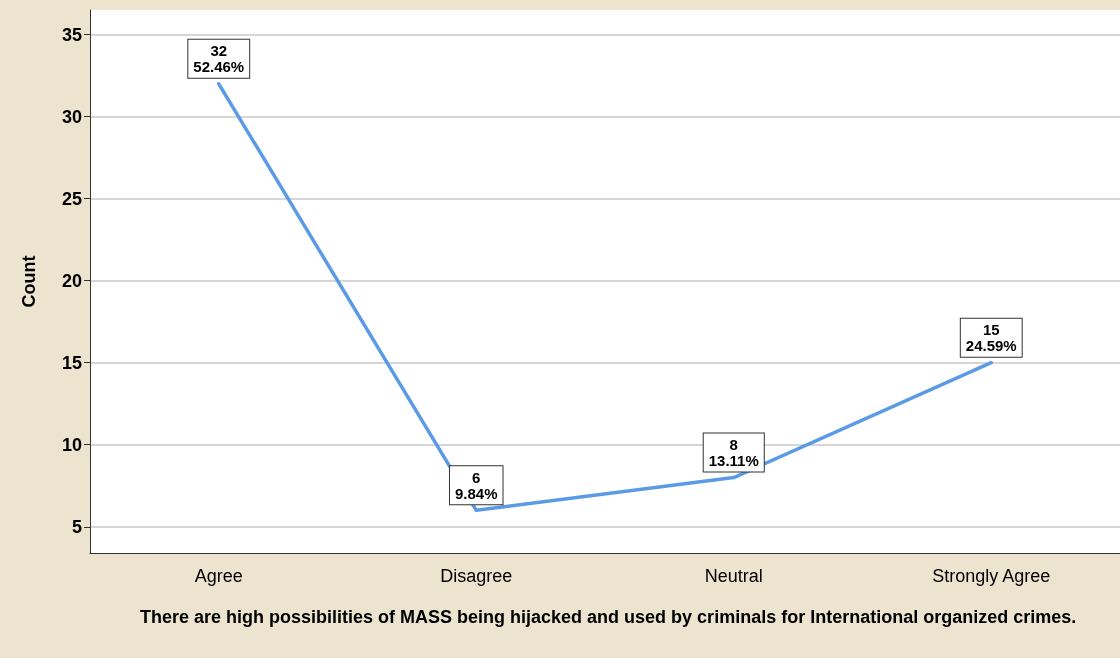 The height and width of the screenshot is (658, 1120). Describe the element at coordinates (733, 576) in the screenshot. I see `x-tick-label: Neutral` at that location.